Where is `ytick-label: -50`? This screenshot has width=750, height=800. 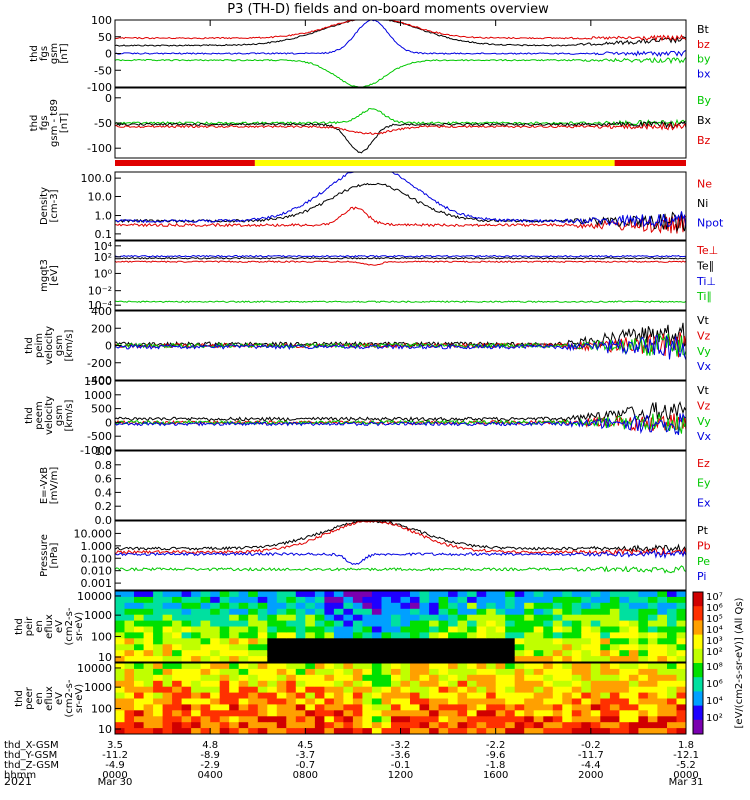
ytick-label: -50 is located at coordinates (103, 70).